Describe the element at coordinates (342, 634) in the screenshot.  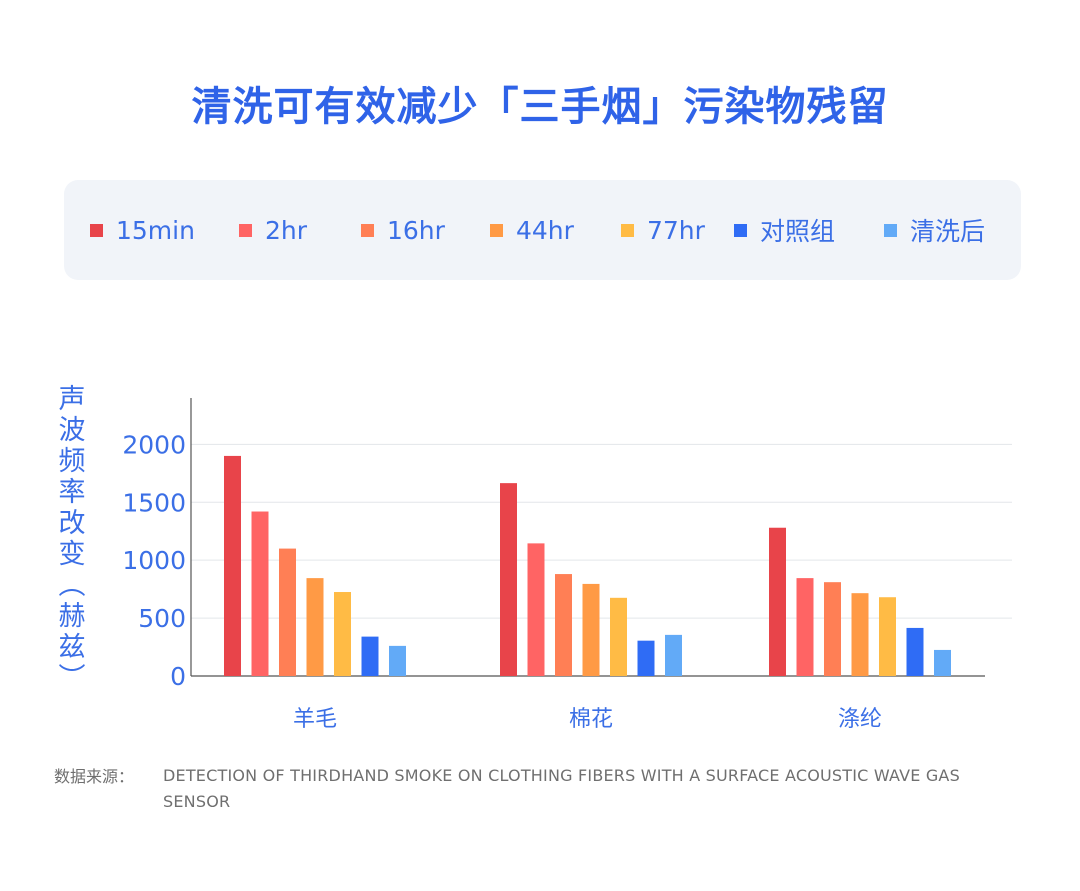
I see `bar-77hr-羊毛` at that location.